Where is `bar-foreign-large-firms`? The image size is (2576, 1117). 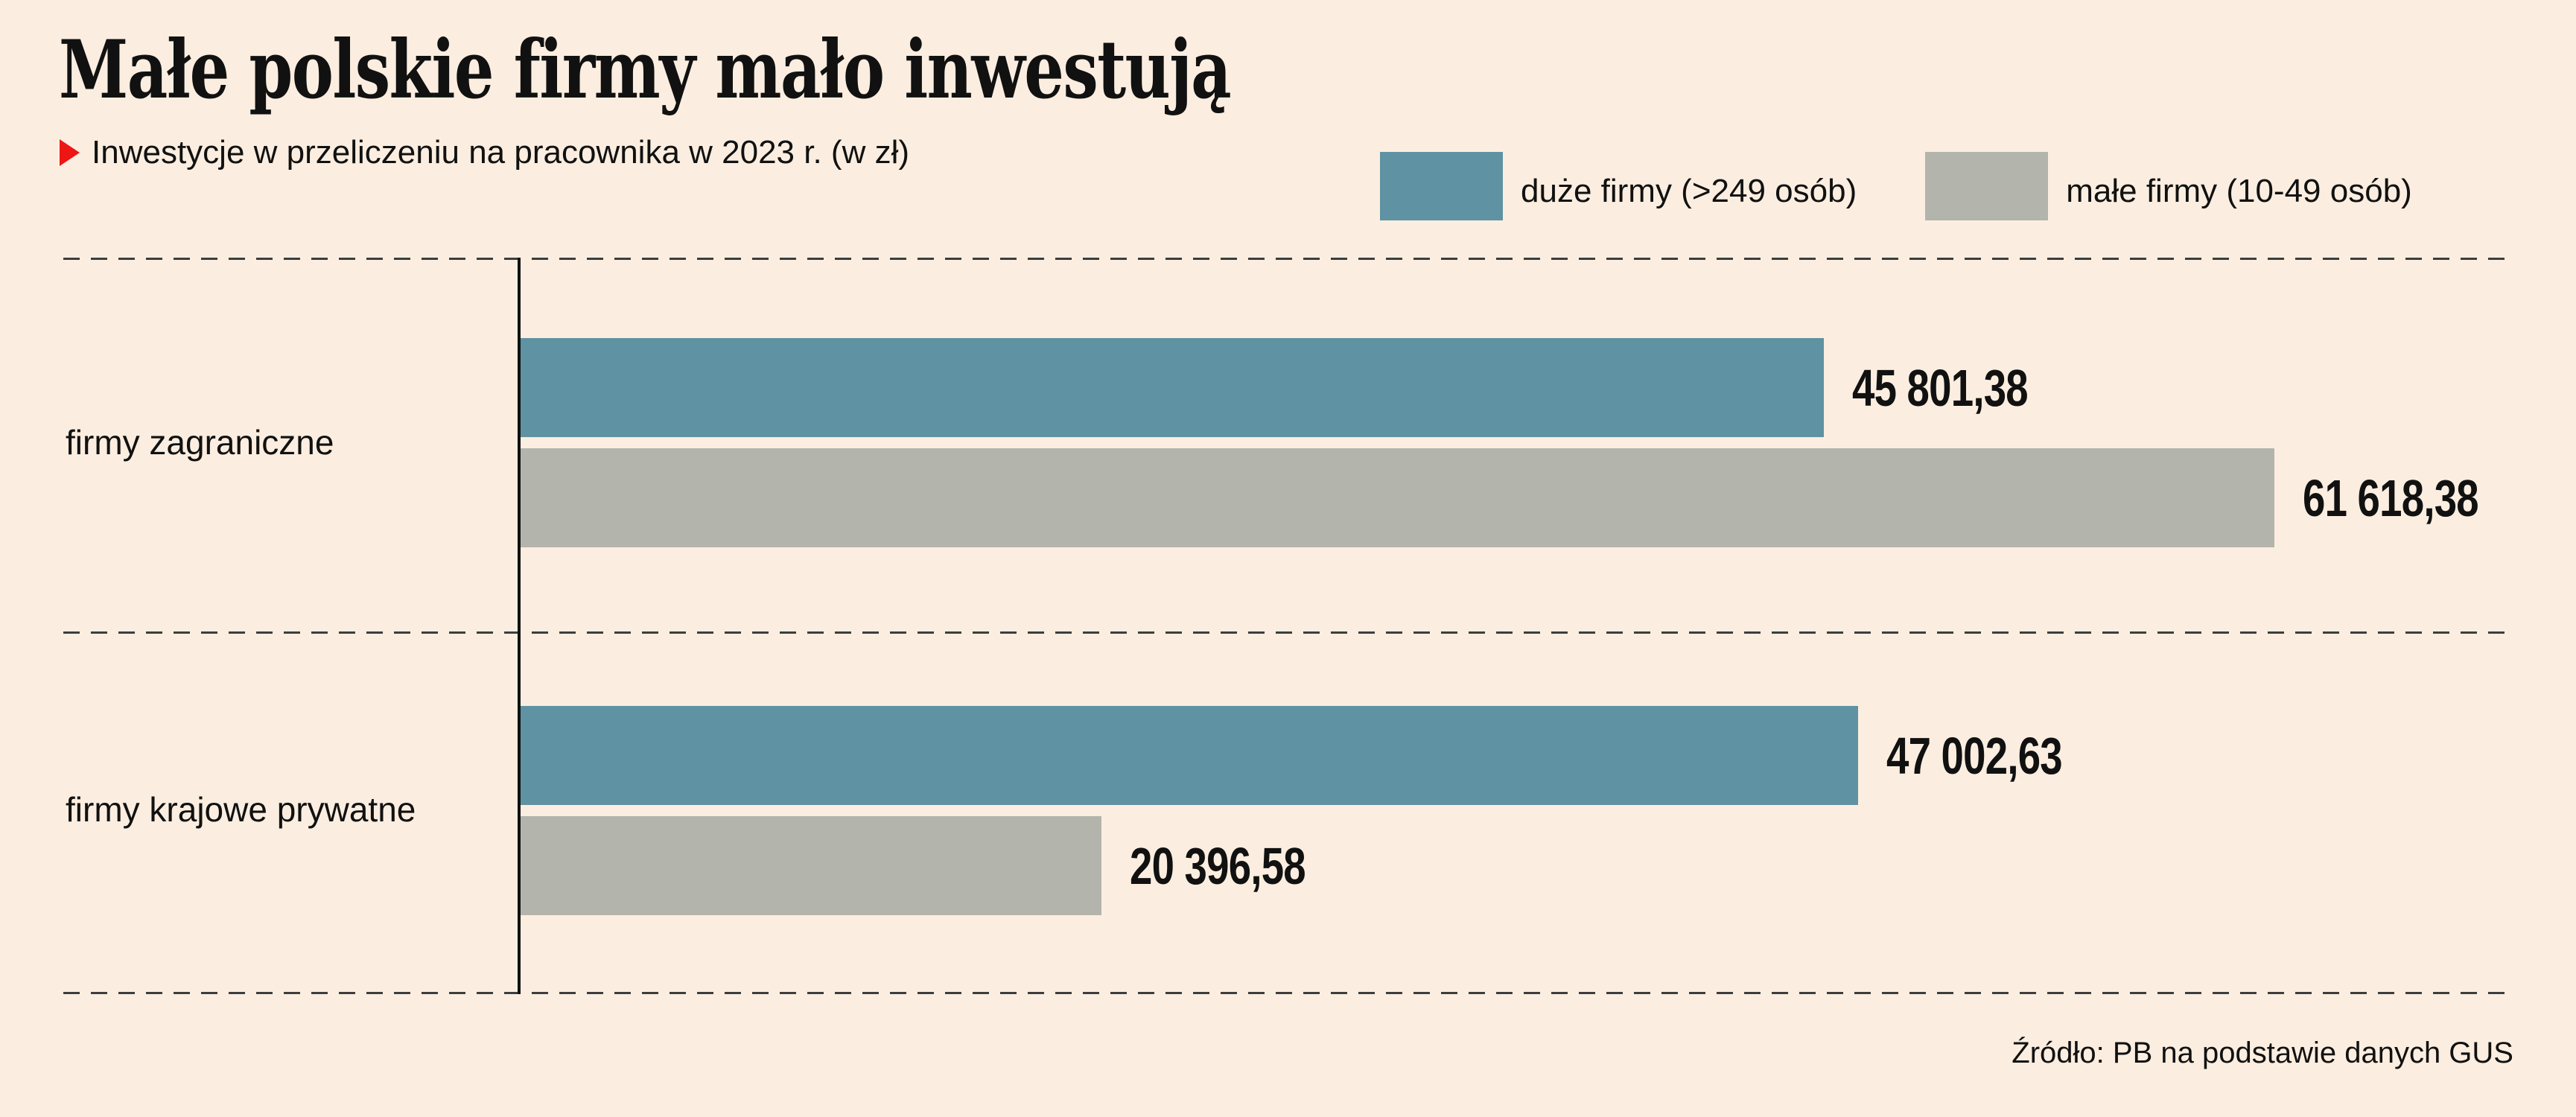
bar-foreign-large-firms is located at coordinates (1172, 388).